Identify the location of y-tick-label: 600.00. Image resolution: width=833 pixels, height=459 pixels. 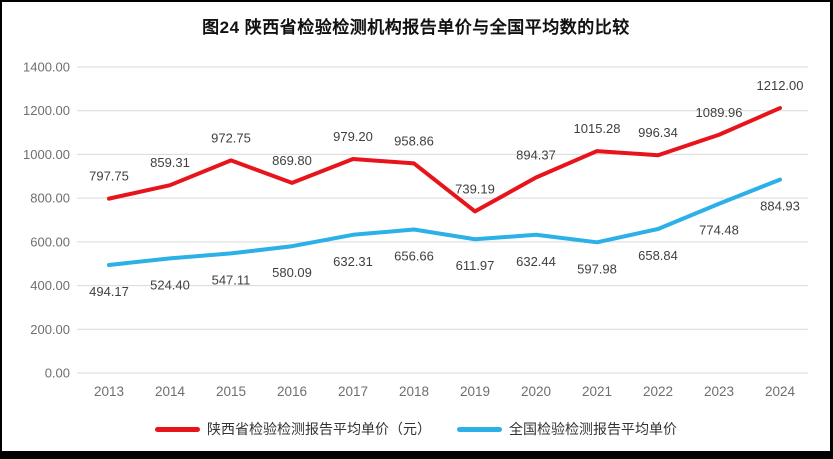
(50, 241).